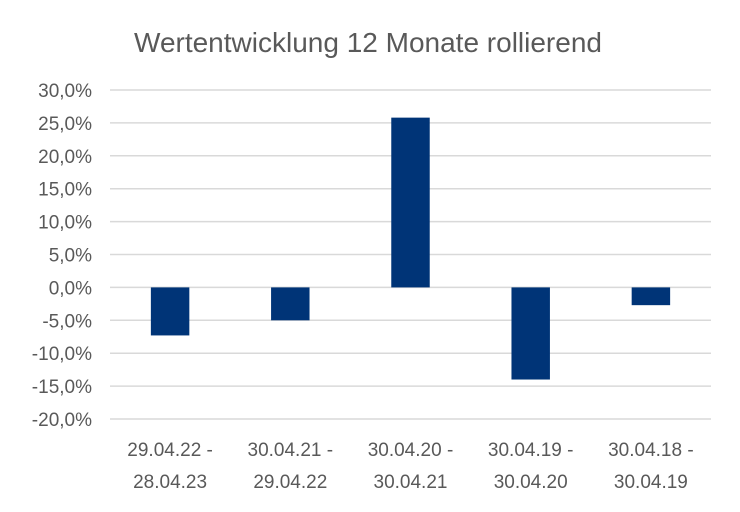 This screenshot has height=512, width=740. What do you see at coordinates (70, 288) in the screenshot?
I see `y-tick-label: 0,0%` at bounding box center [70, 288].